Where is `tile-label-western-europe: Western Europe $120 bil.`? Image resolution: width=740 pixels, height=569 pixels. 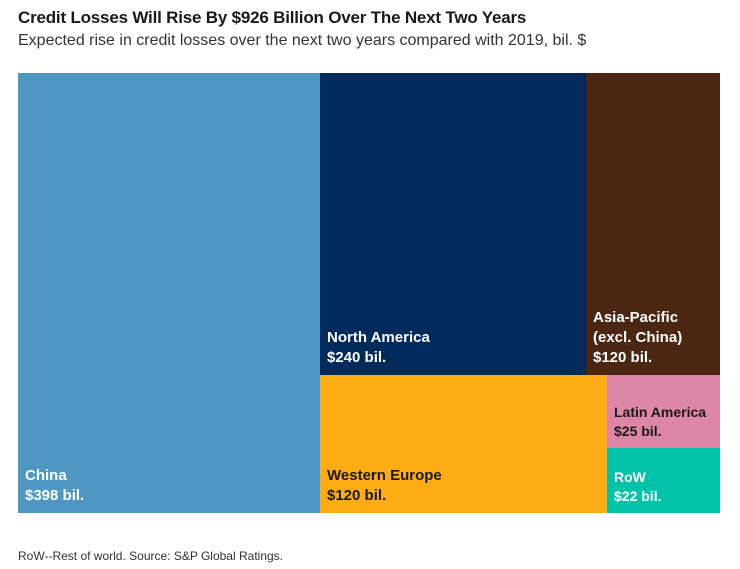
tile-label-western-europe: Western Europe $120 bil. is located at coordinates (384, 485).